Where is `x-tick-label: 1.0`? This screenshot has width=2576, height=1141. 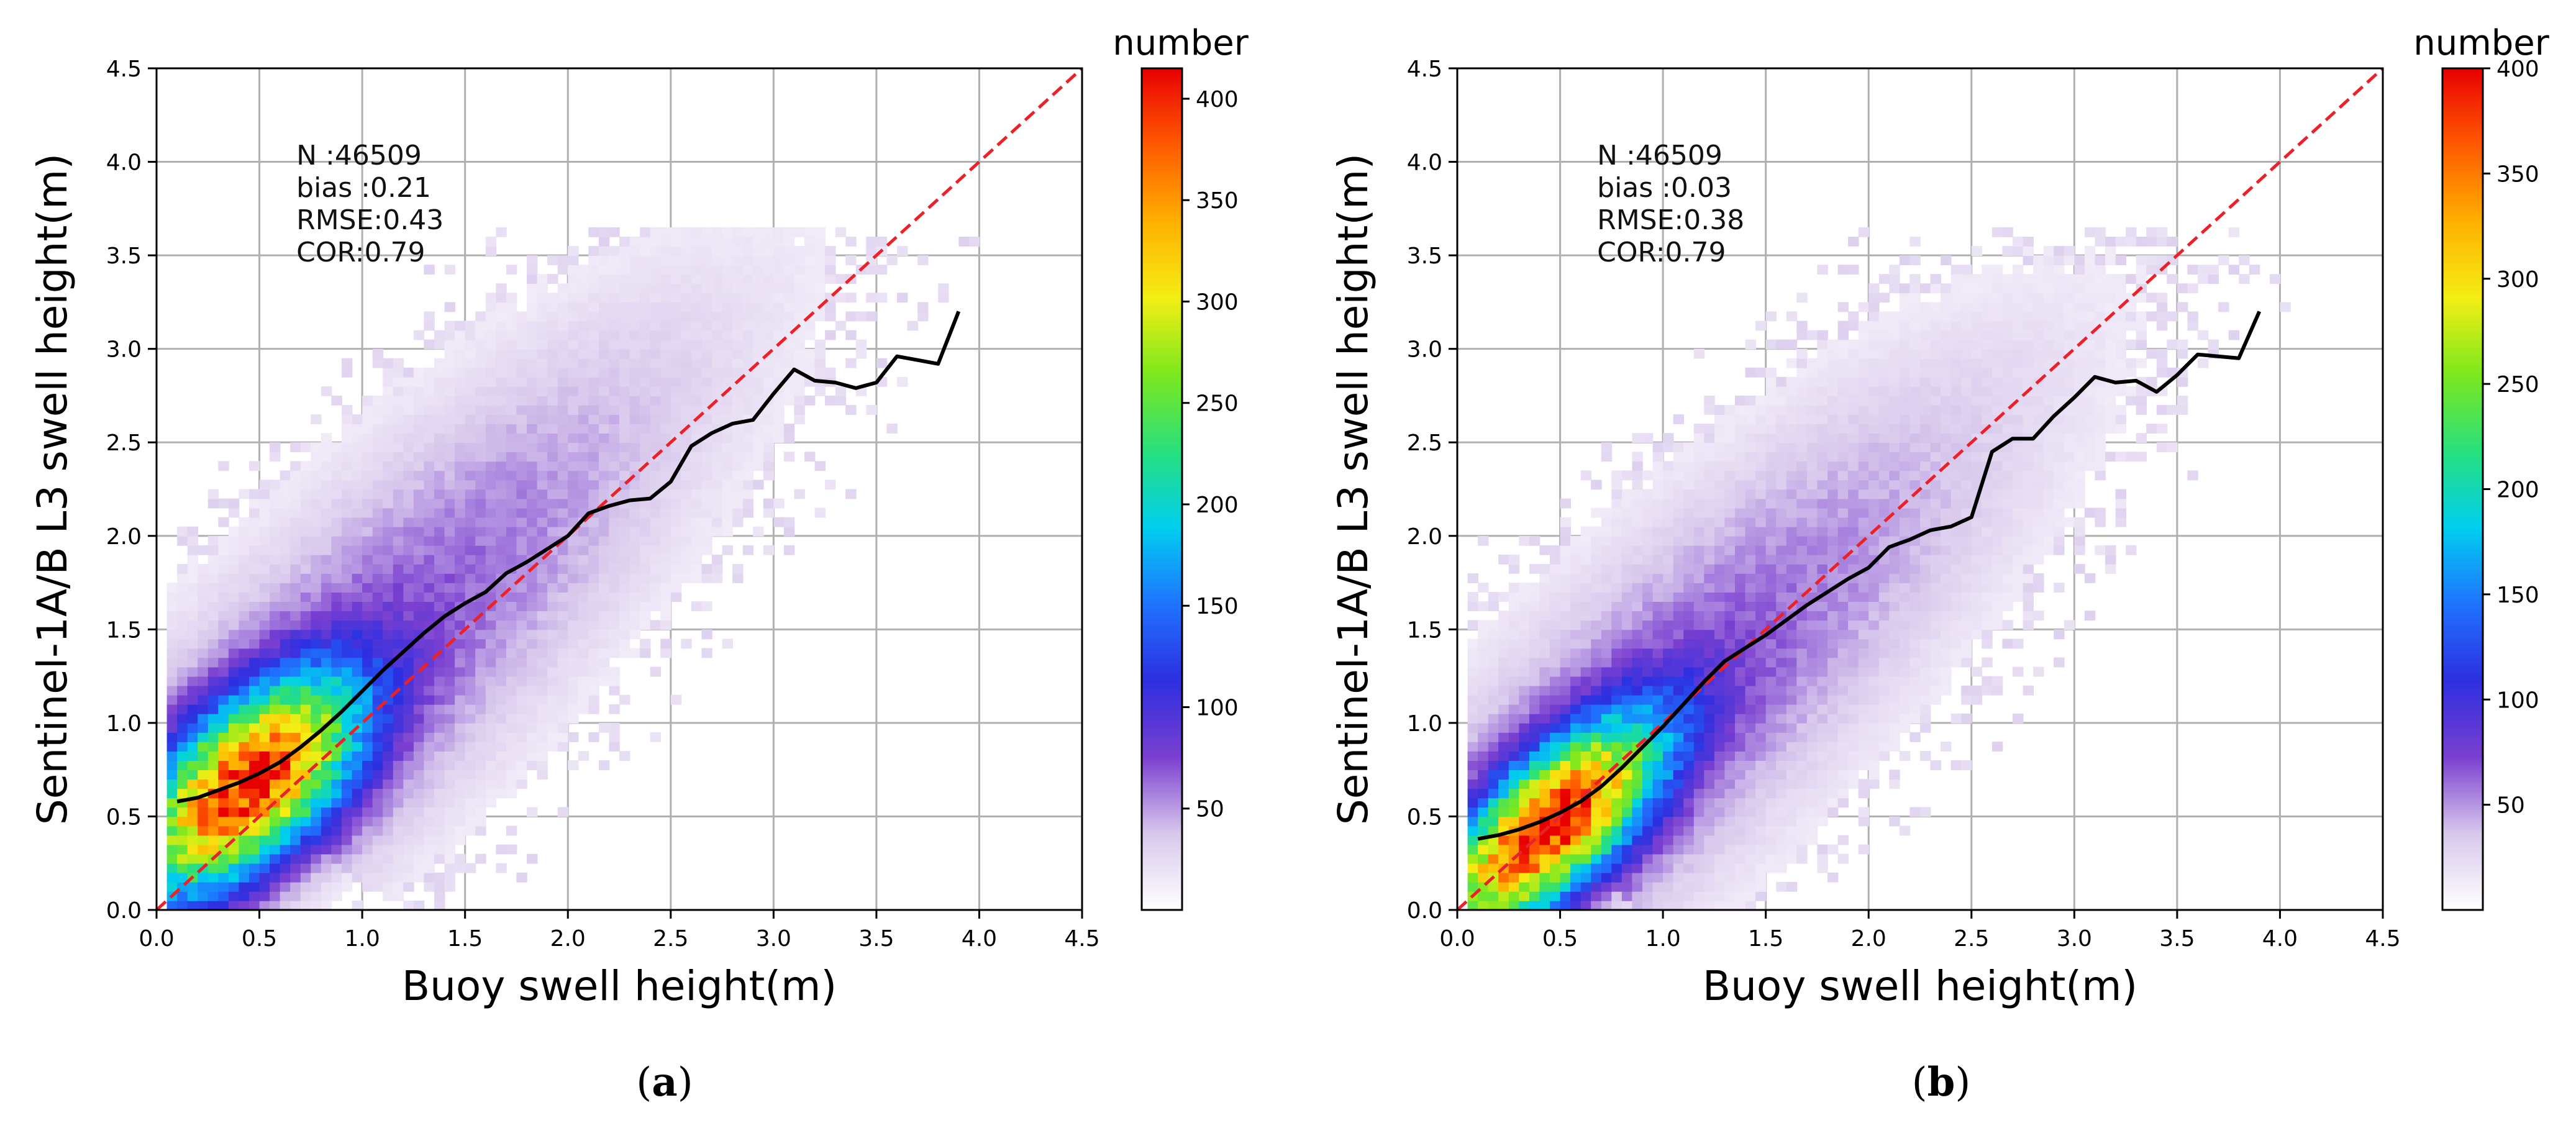 x-tick-label: 1.0 is located at coordinates (362, 939).